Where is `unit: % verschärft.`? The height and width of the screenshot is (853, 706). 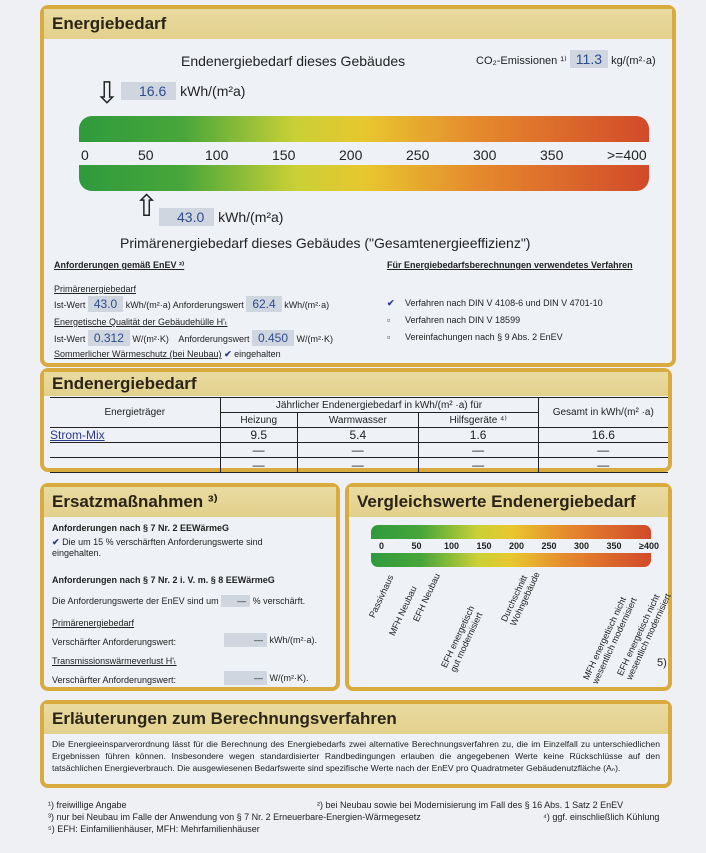
unit: % verschärft. is located at coordinates (279, 601).